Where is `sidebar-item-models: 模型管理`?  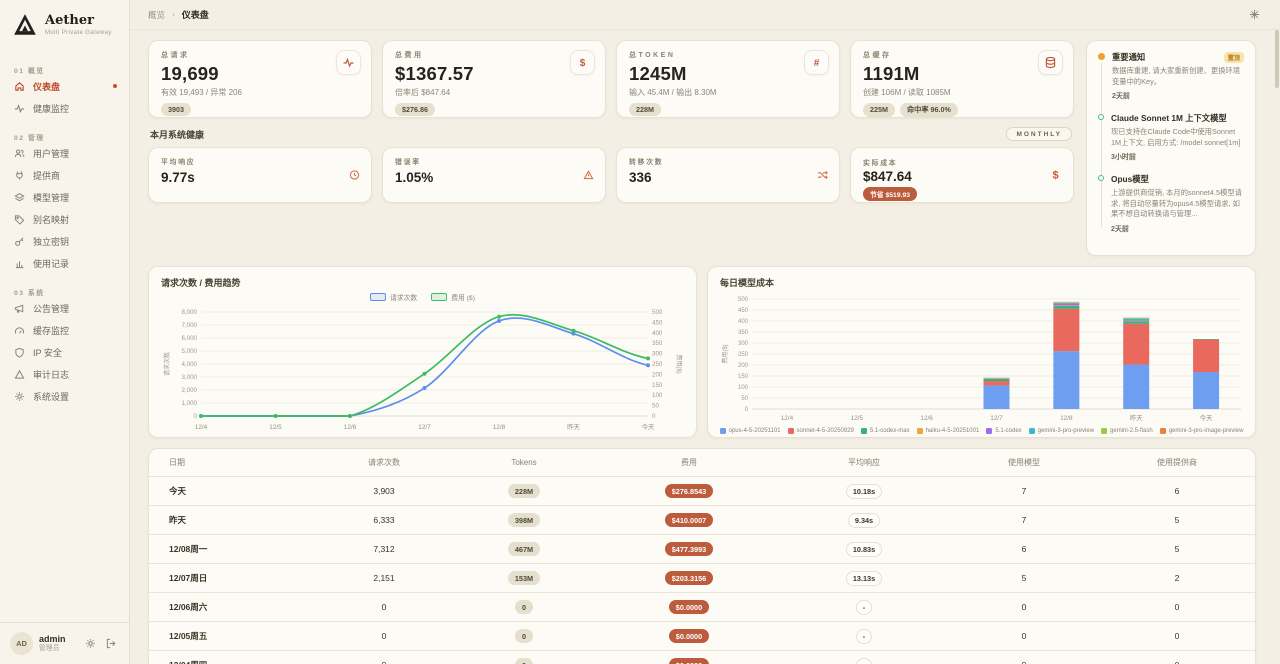
sidebar-item-models: 模型管理 is located at coordinates (64, 197).